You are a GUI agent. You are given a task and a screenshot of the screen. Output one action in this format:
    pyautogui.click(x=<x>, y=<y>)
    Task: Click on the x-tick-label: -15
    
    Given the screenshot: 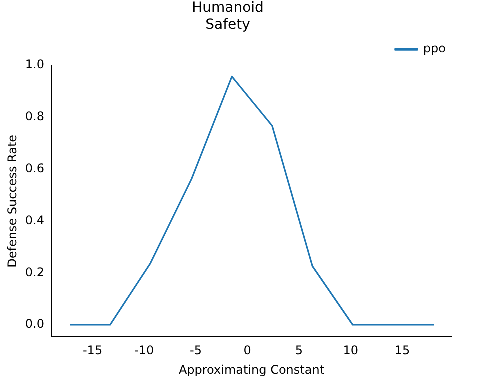 What is the action you would take?
    pyautogui.click(x=92, y=351)
    